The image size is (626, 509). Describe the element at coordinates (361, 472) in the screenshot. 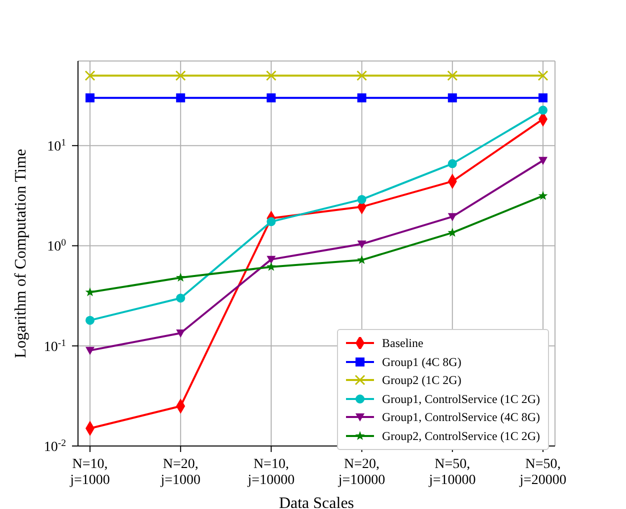

I see `x-tick-label: N=20, j=10000` at that location.